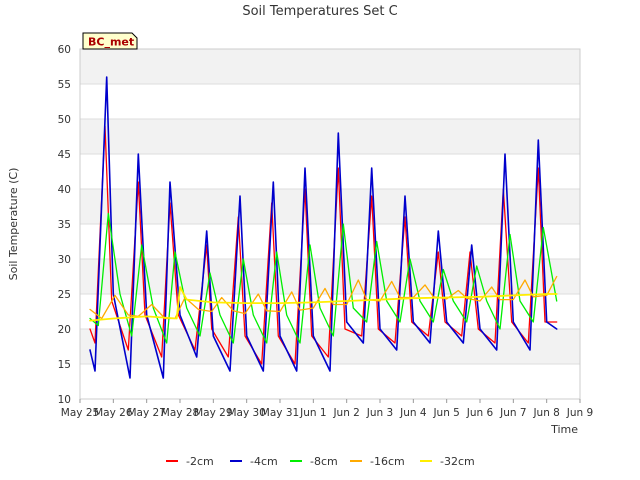 This screenshot has width=640, height=480. I want to click on y-axis-label: Soil Temperature (C), so click(13, 224).